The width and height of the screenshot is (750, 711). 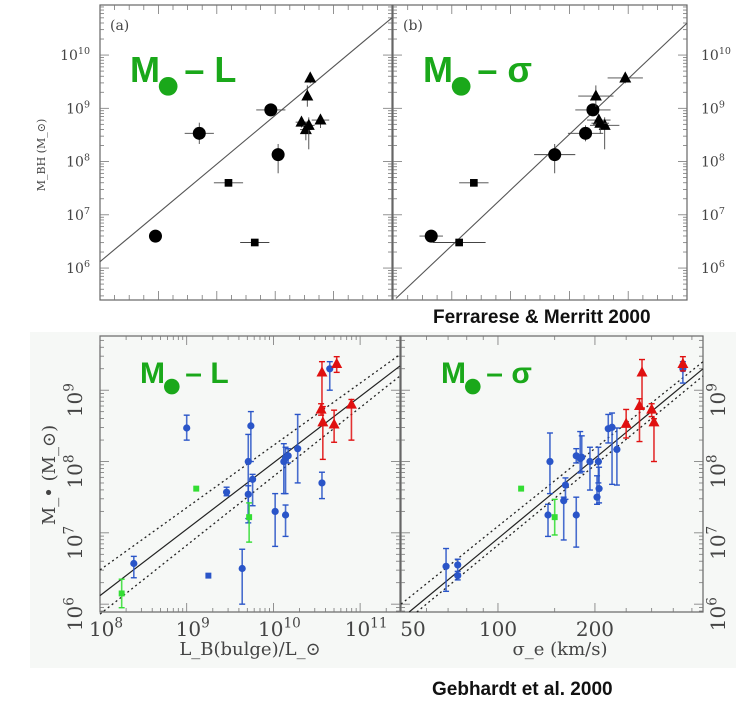 What do you see at coordinates (515, 173) in the screenshot?
I see `series-circles` at bounding box center [515, 173].